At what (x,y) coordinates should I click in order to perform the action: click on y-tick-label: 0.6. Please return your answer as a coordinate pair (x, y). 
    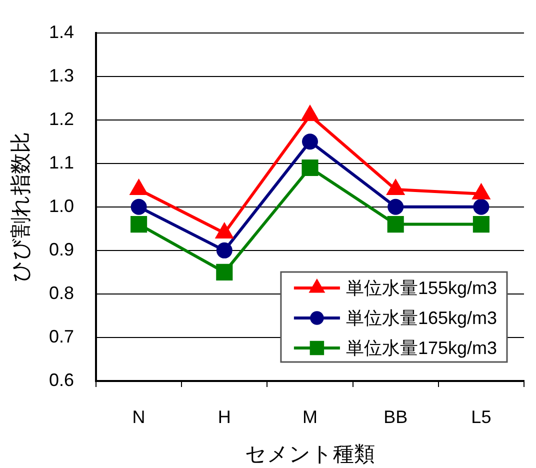
    Looking at the image, I should click on (61, 380).